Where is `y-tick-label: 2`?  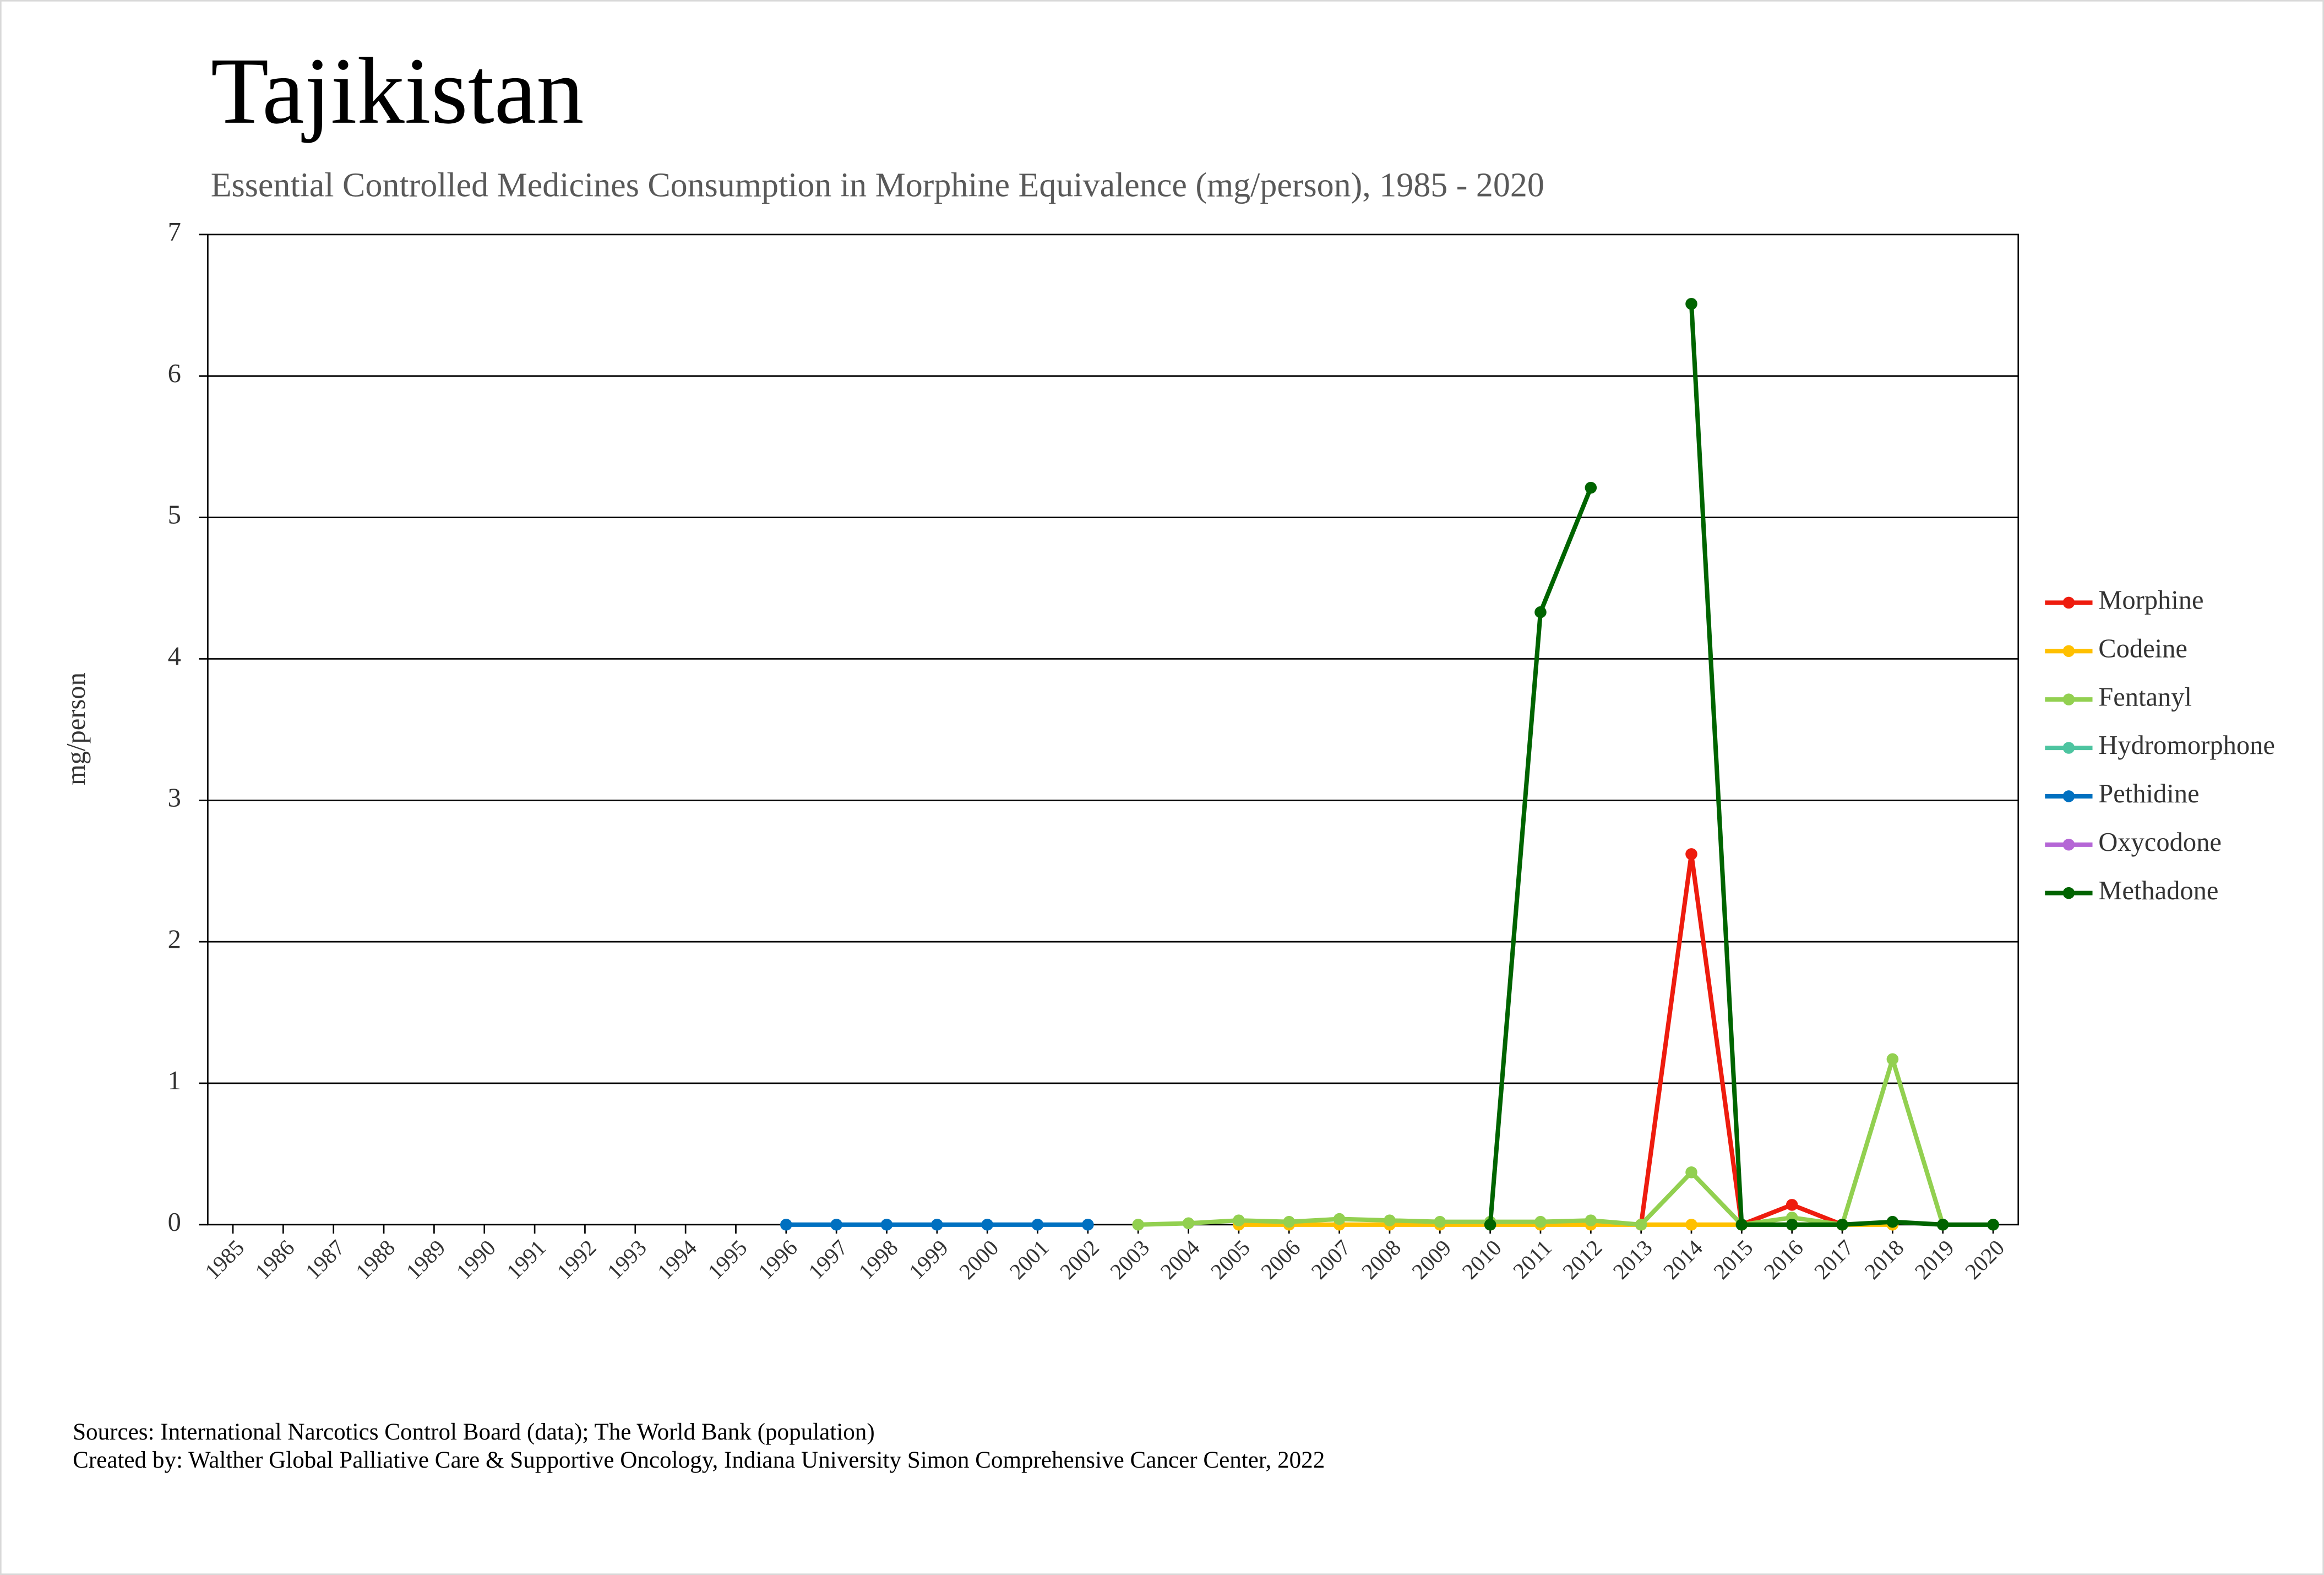
y-tick-label: 2 is located at coordinates (174, 940).